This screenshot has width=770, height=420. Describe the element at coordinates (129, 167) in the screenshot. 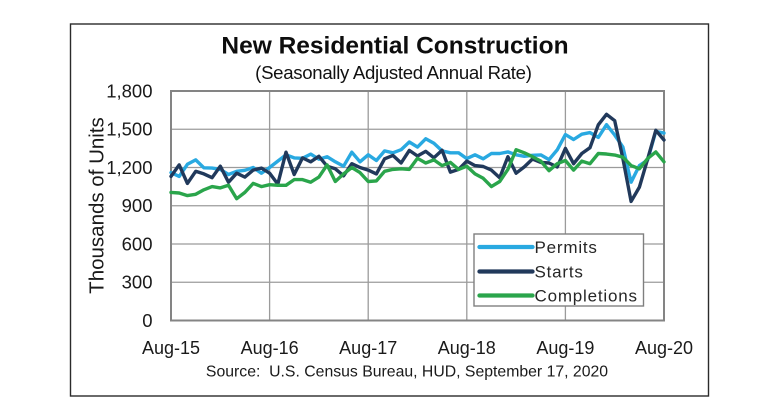

I see `svg-text: 1,200` at that location.